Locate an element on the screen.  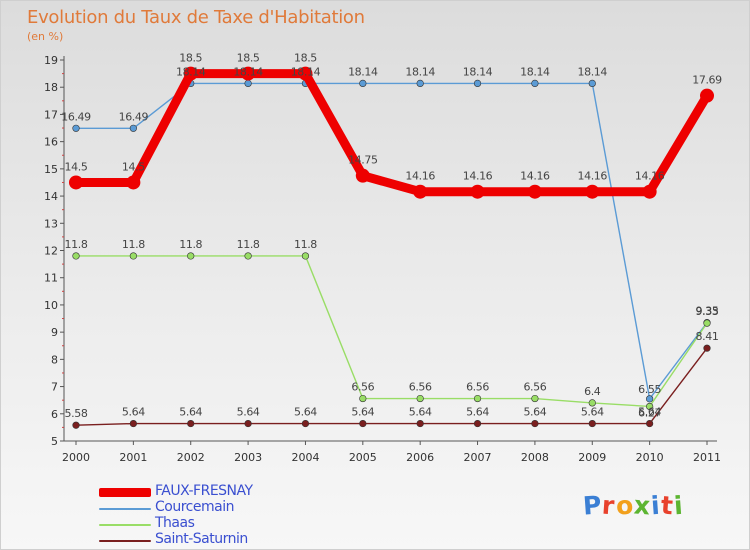
y-tick-label: 18 is located at coordinates (51, 87).